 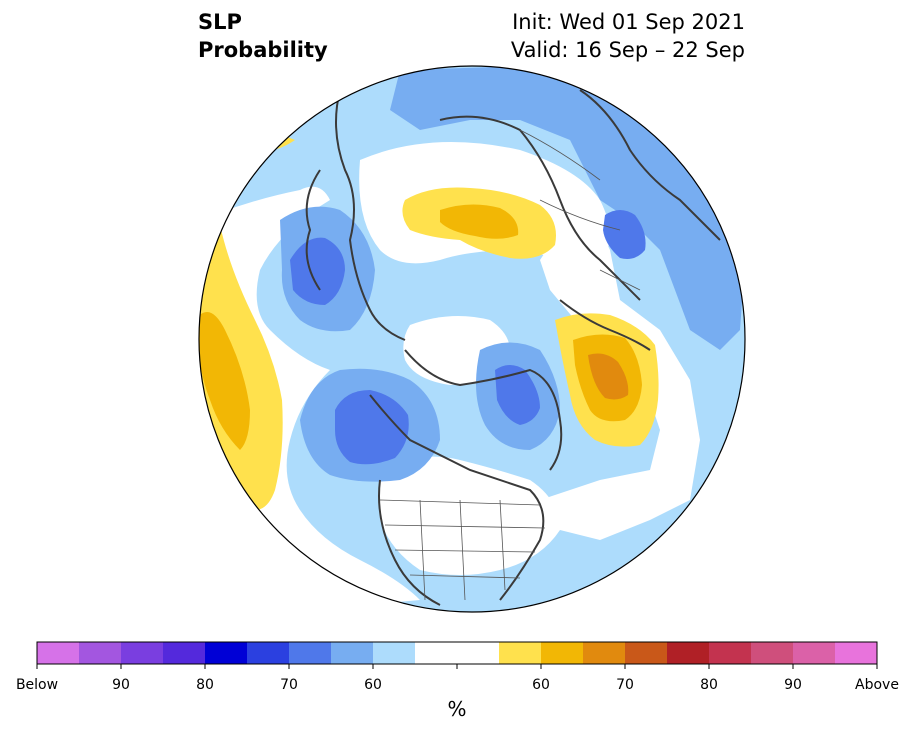 I want to click on field-below-70-scandinavia, so click(x=624, y=234).